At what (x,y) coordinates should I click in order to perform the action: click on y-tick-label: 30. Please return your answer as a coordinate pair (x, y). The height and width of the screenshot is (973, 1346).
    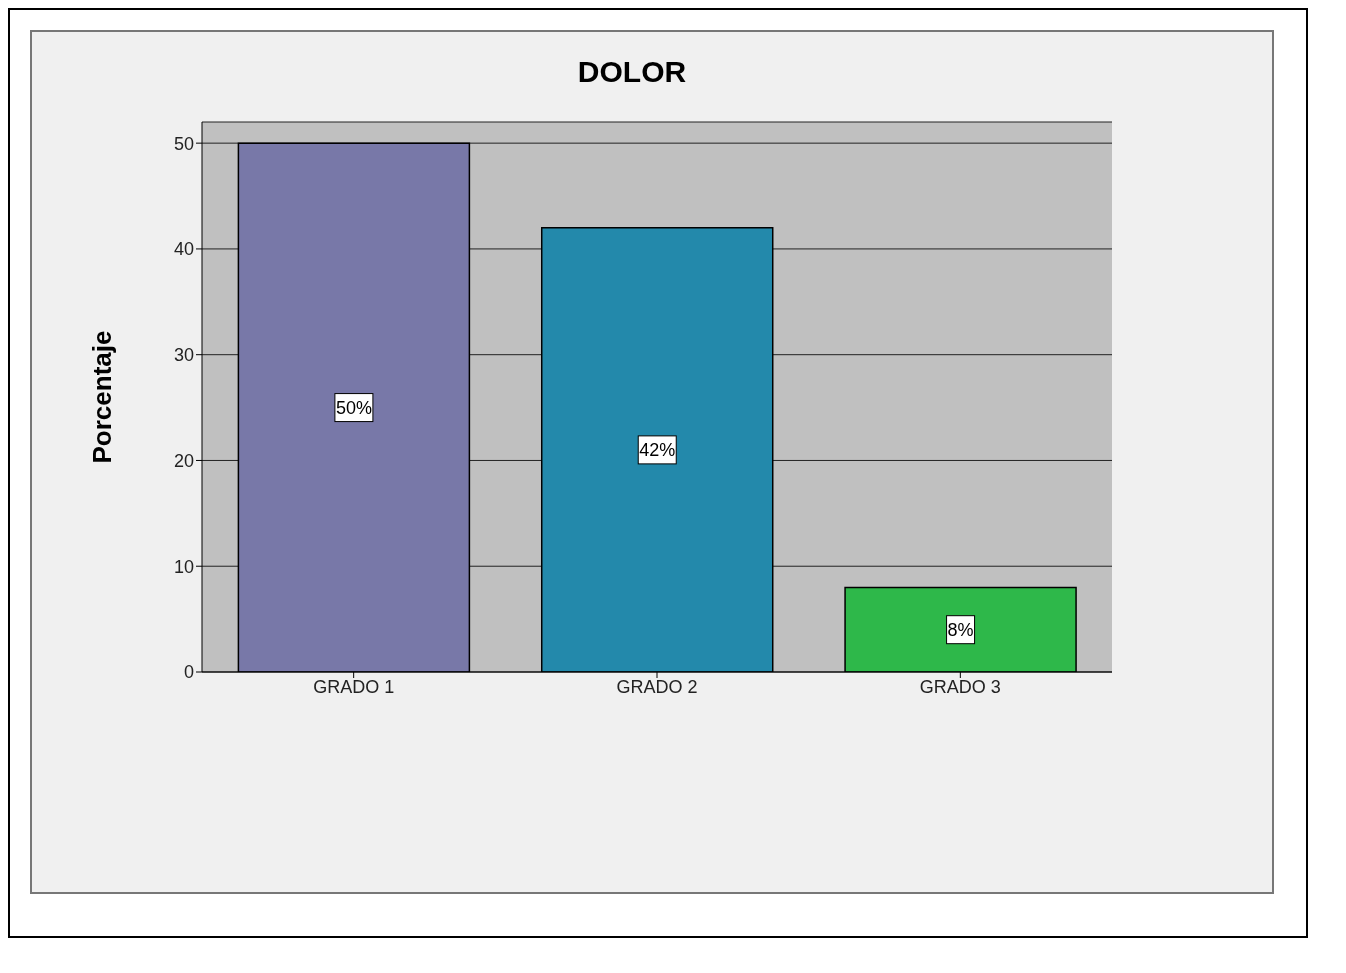
    Looking at the image, I should click on (183, 355).